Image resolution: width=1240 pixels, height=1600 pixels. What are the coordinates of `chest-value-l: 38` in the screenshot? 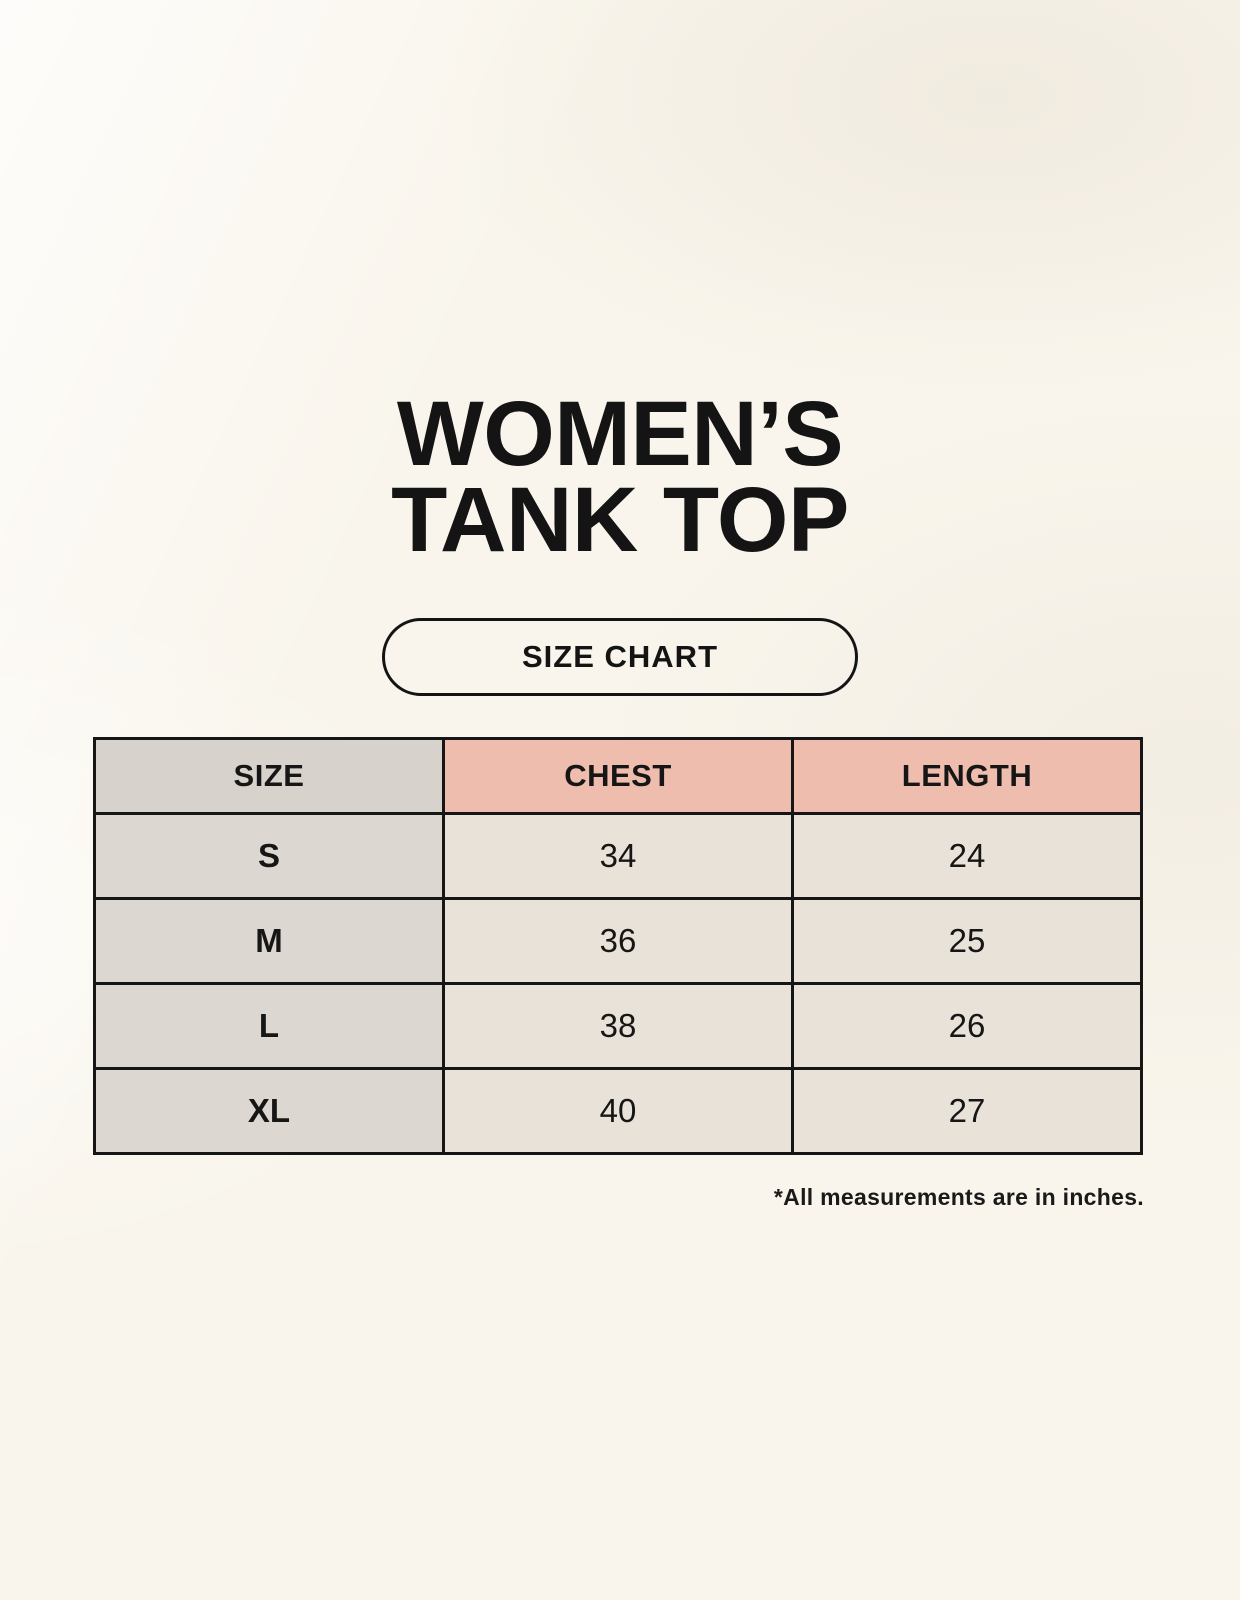 It's located at (618, 1026).